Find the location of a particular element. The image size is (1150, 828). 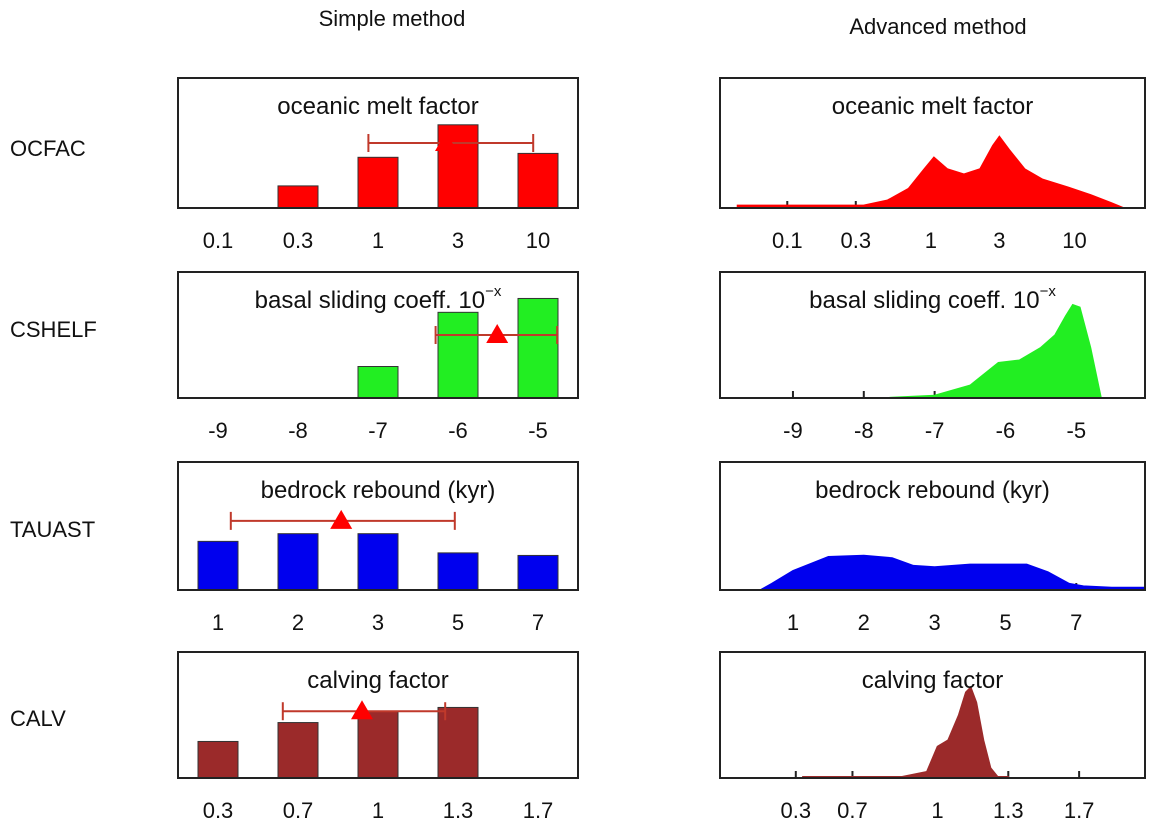

column-title: Simple method is located at coordinates (392, 18).